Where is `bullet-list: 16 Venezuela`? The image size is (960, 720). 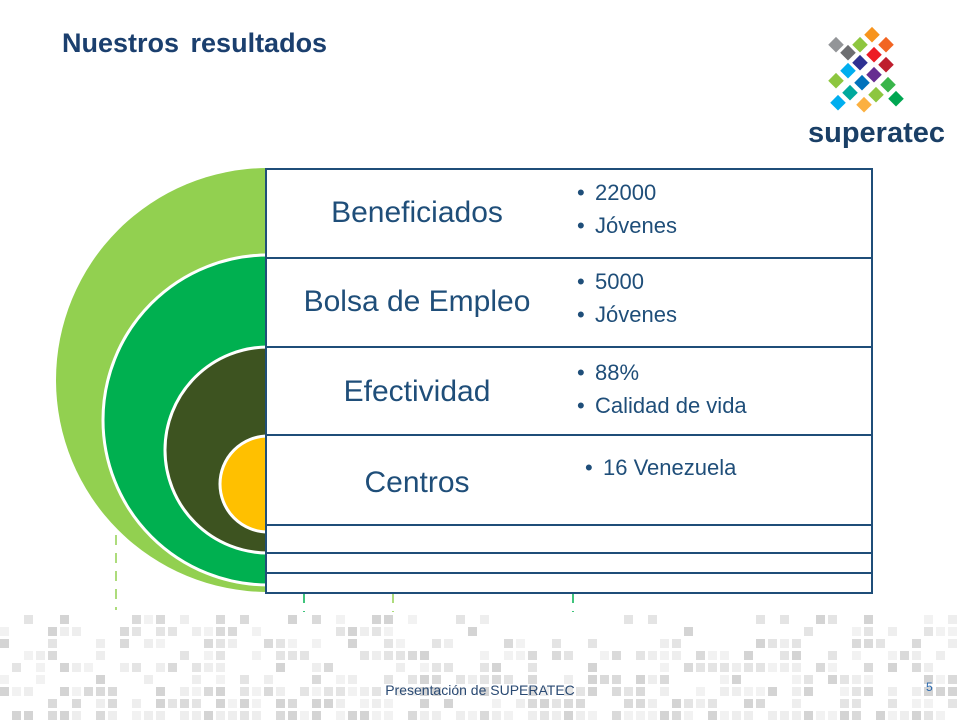
bullet-list: 16 Venezuela is located at coordinates (660, 467).